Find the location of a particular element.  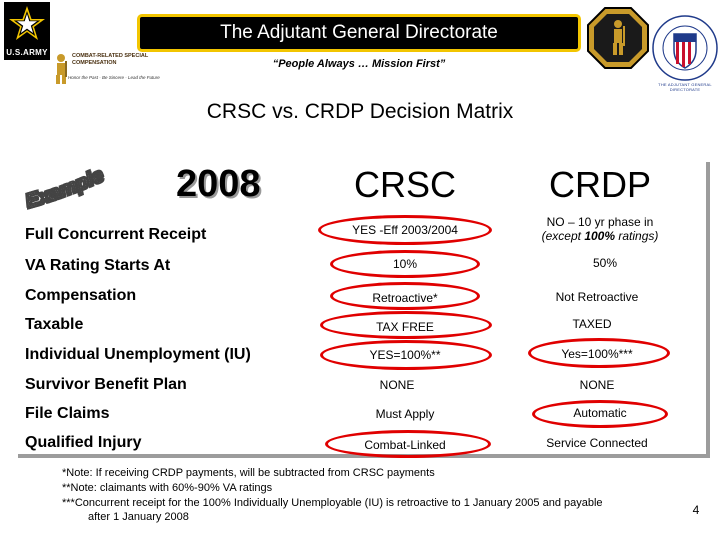

crdp-full-concurrent-receipt-line2: (except 100% ratings) is located at coordinates (600, 236).